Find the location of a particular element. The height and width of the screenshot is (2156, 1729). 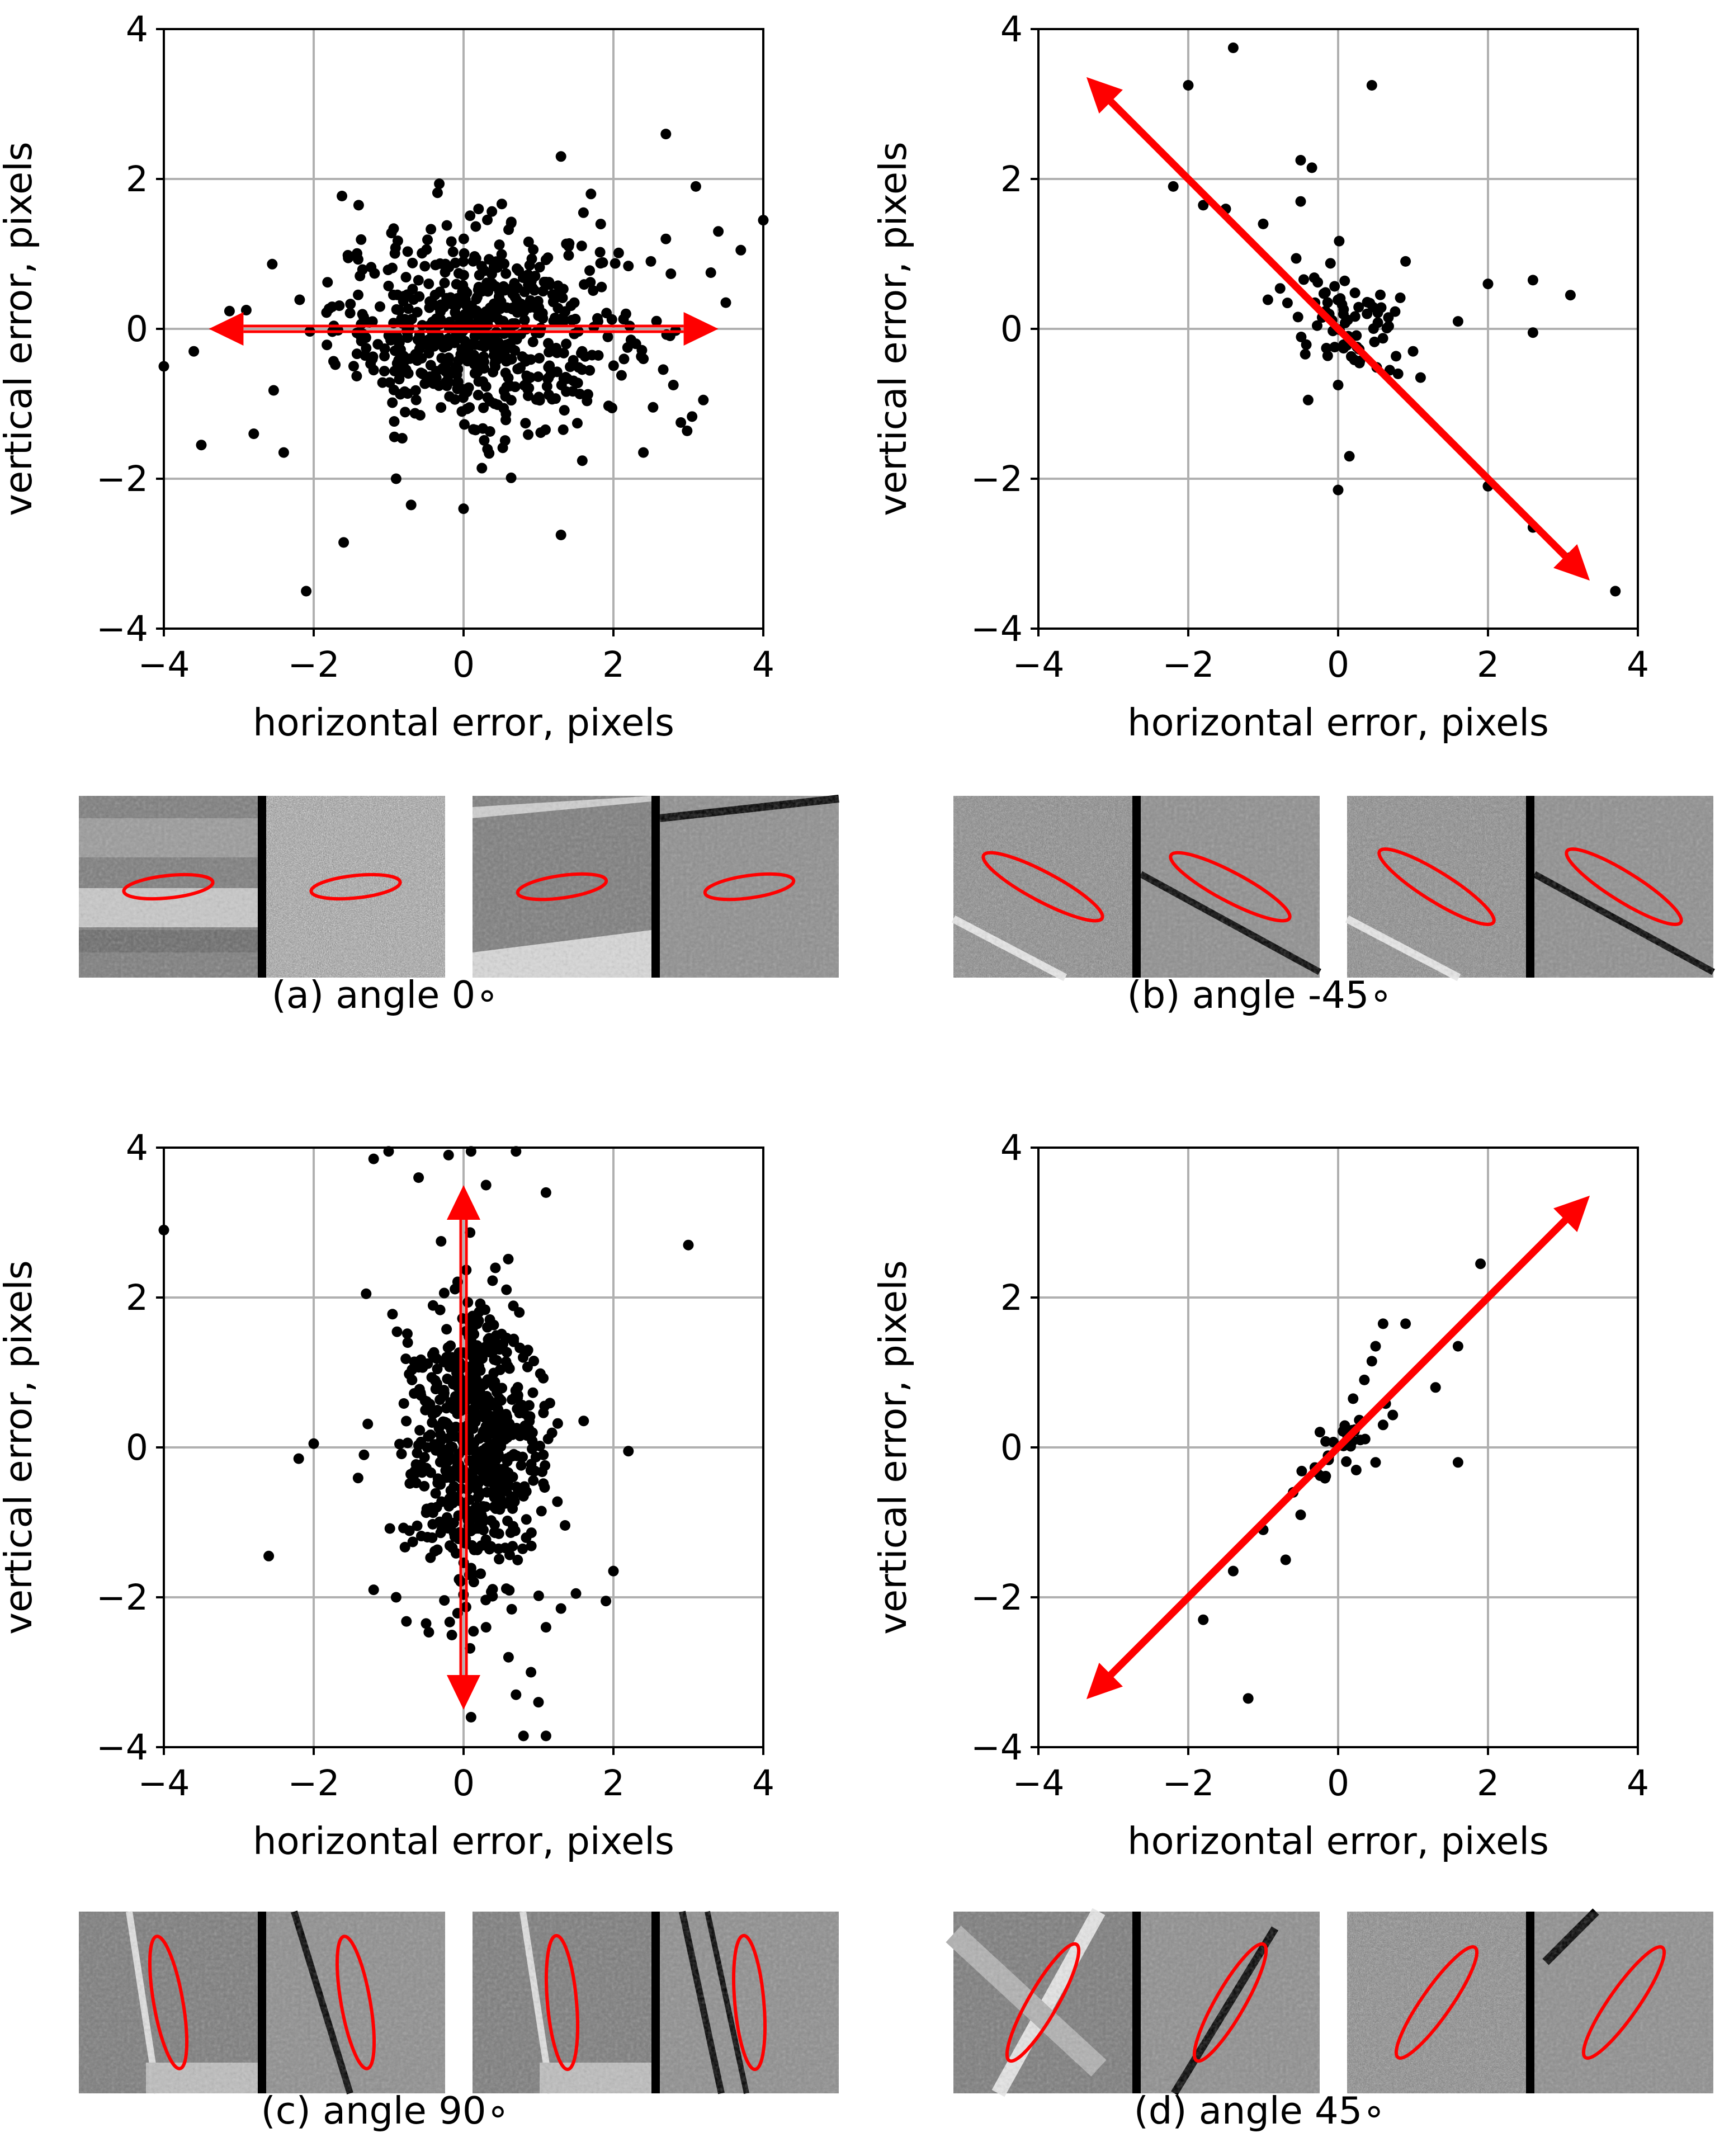

thumbnail-image is located at coordinates (355, 2002).